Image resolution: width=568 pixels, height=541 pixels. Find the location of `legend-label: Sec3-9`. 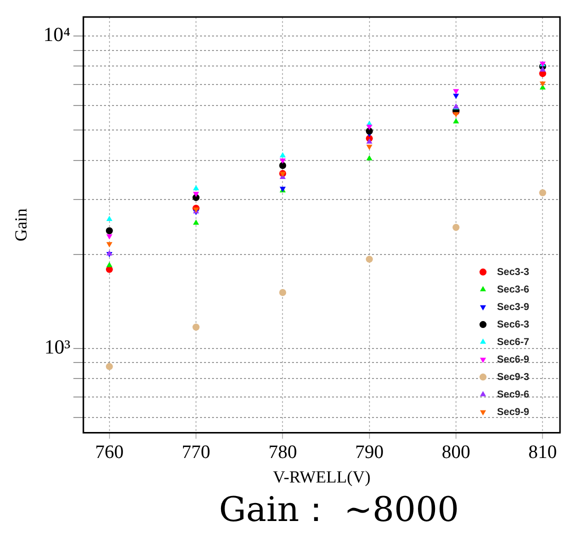

legend-label: Sec3-9 is located at coordinates (513, 307).